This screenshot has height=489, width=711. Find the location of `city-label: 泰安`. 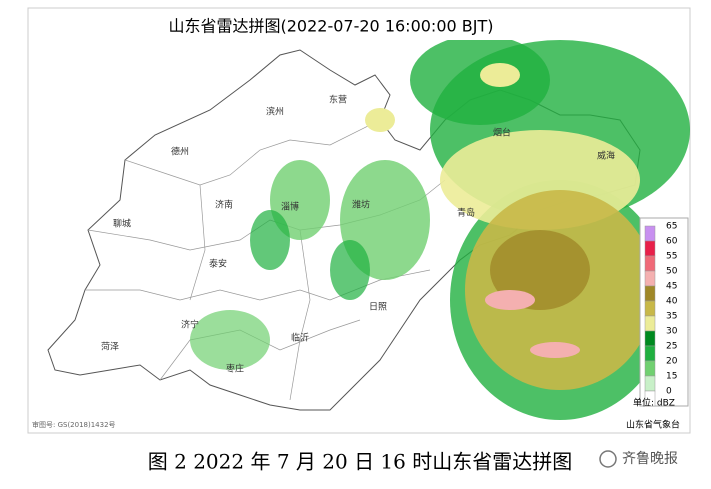

city-label: 泰安 is located at coordinates (218, 264).